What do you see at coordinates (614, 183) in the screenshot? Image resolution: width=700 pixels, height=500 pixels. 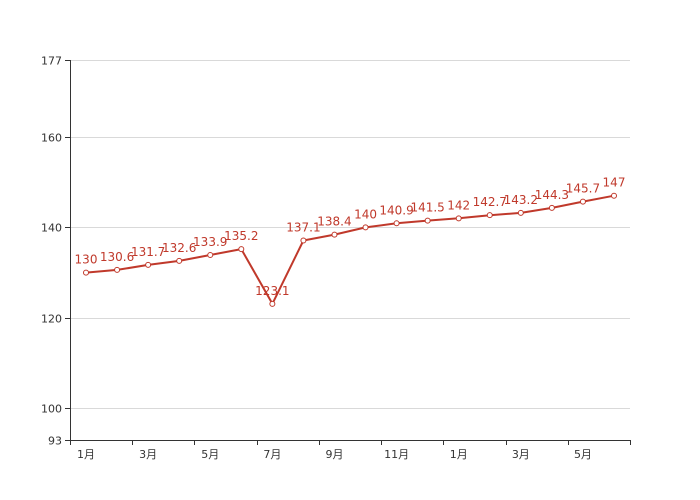 I see `data-label: 147` at bounding box center [614, 183].